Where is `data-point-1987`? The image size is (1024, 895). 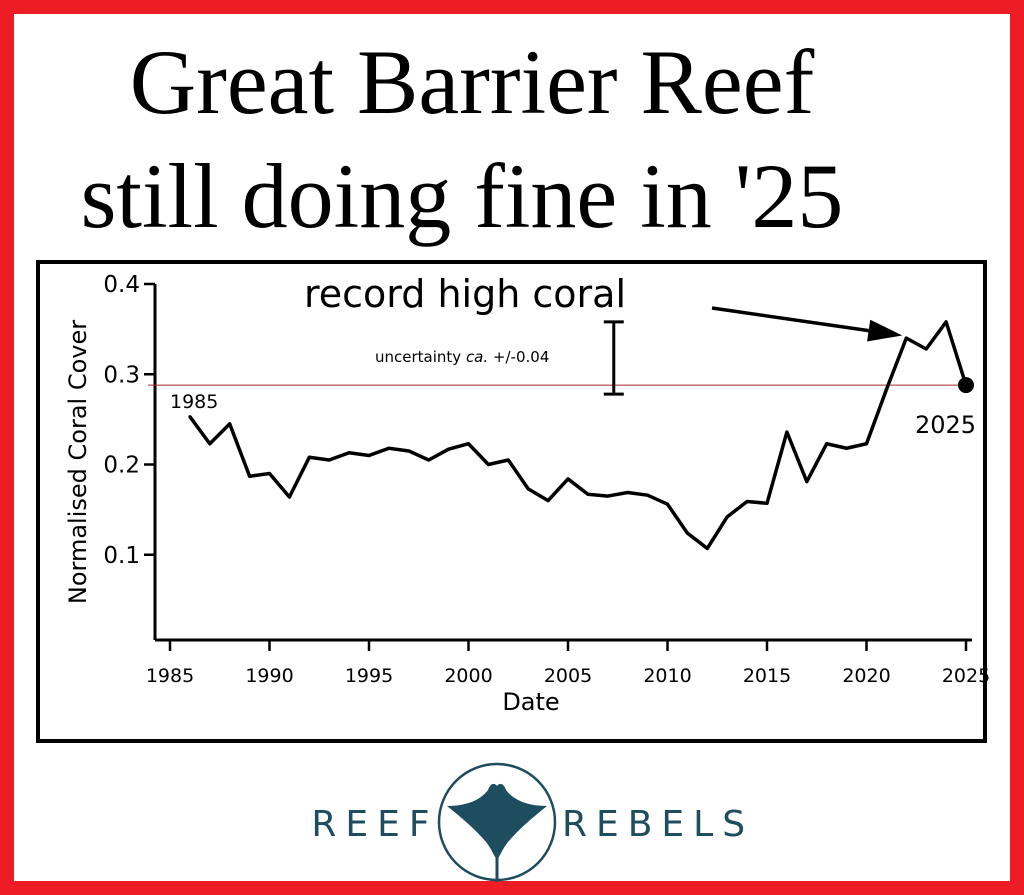 data-point-1987 is located at coordinates (210, 444).